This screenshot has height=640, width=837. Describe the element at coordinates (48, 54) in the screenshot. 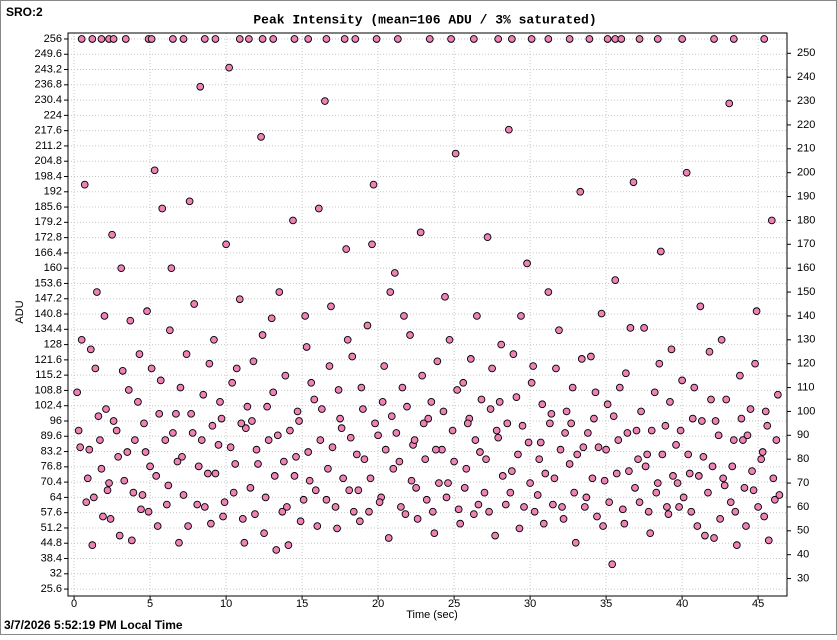

I see `y-tick-label: 249.6` at that location.